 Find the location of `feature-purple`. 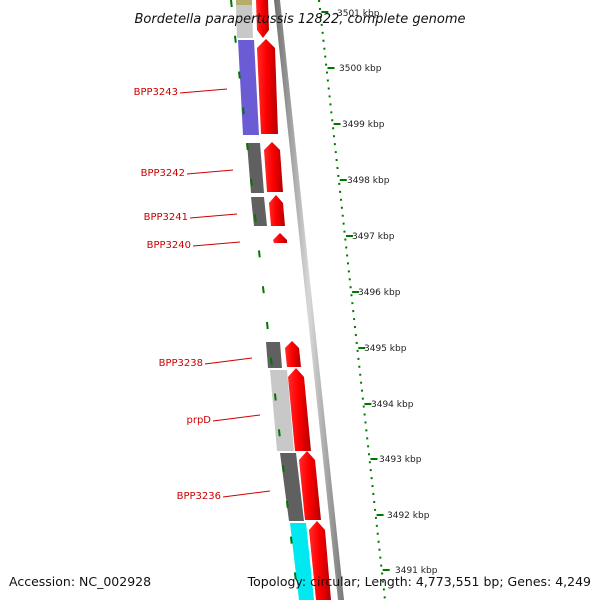

feature-purple is located at coordinates (248, 87).